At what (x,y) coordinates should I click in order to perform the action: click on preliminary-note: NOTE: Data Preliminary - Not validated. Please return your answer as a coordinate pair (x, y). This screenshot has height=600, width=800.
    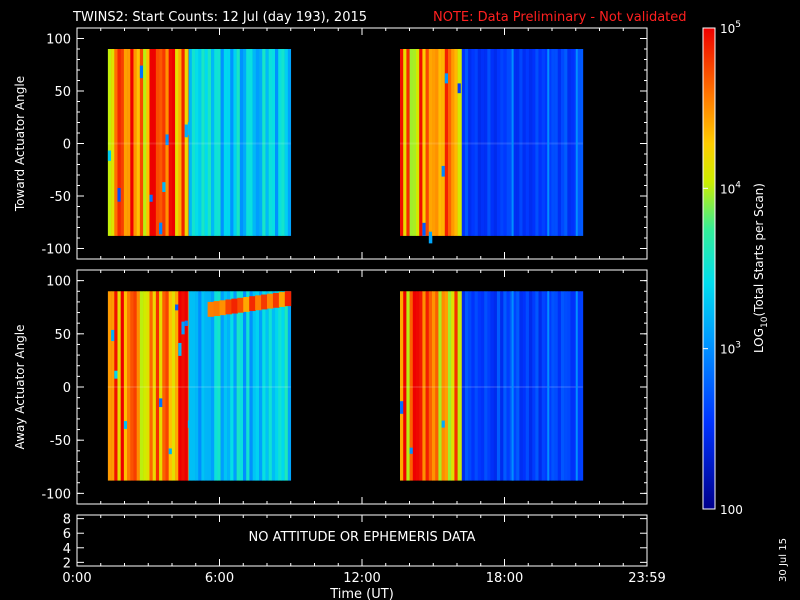
    Looking at the image, I should click on (560, 17).